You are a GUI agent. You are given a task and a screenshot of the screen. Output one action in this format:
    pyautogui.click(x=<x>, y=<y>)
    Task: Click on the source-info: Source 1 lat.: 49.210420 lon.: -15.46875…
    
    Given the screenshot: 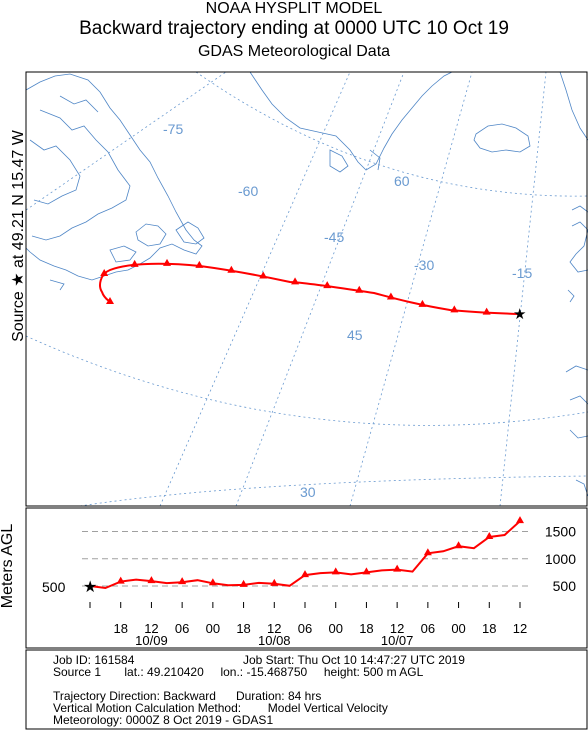 What is the action you would take?
    pyautogui.click(x=238, y=672)
    